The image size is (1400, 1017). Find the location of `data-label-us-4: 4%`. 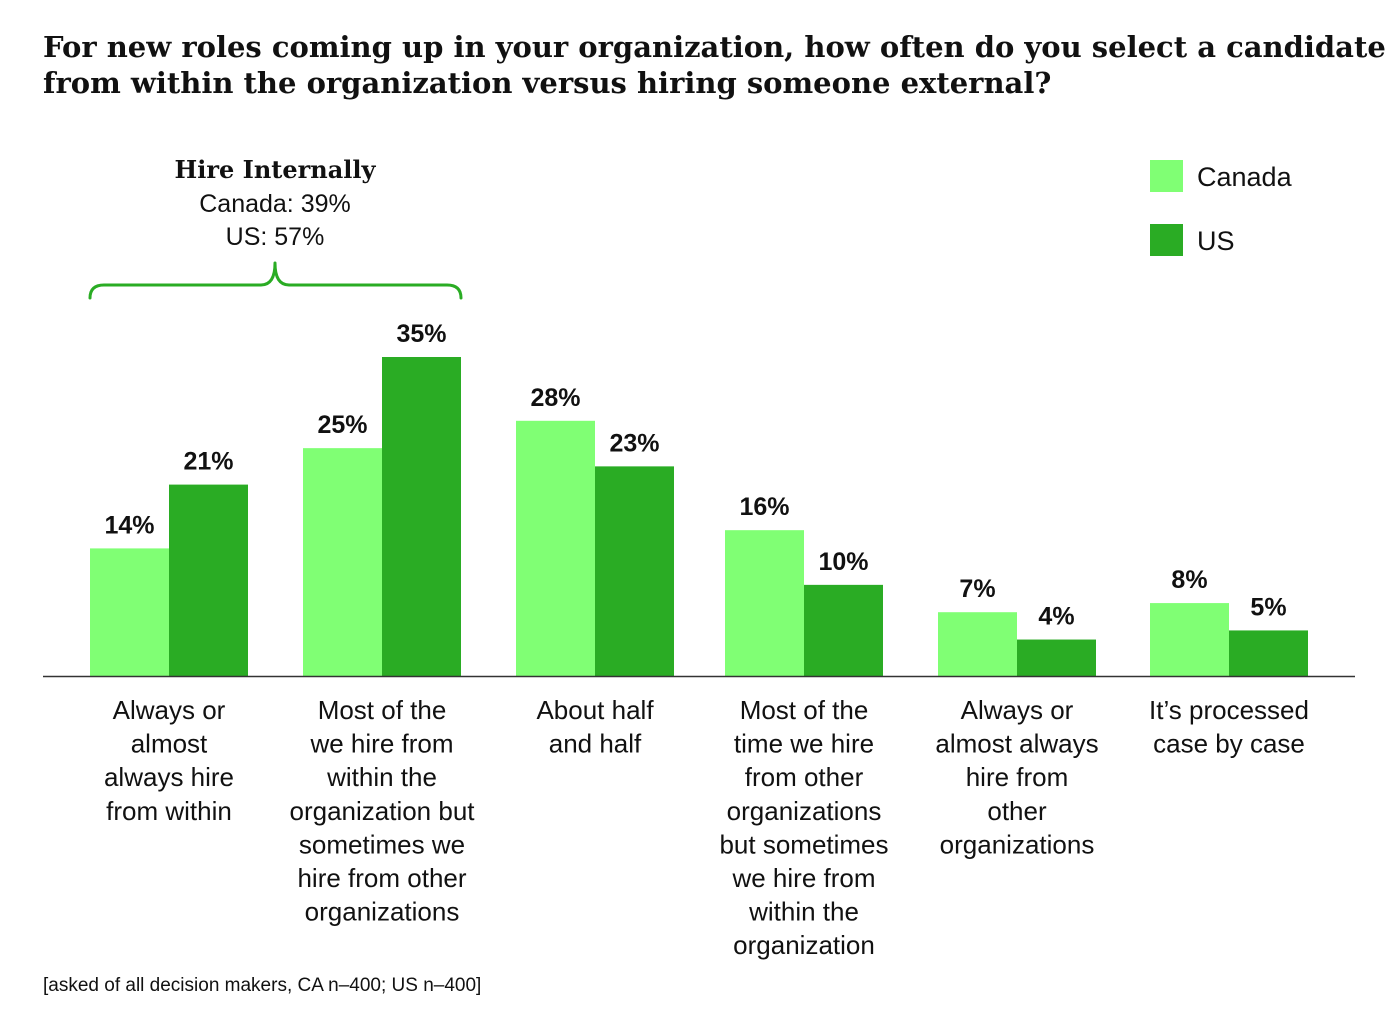

data-label-us-4: 4% is located at coordinates (1056, 617).